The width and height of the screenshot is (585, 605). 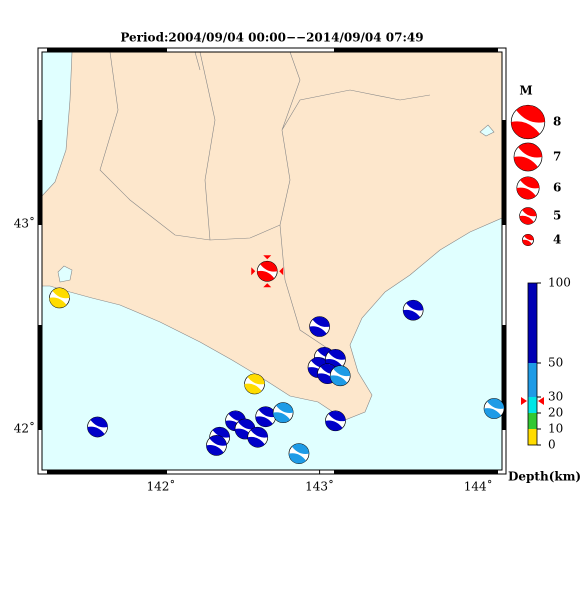 I want to click on legend-label: 5, so click(x=557, y=216).